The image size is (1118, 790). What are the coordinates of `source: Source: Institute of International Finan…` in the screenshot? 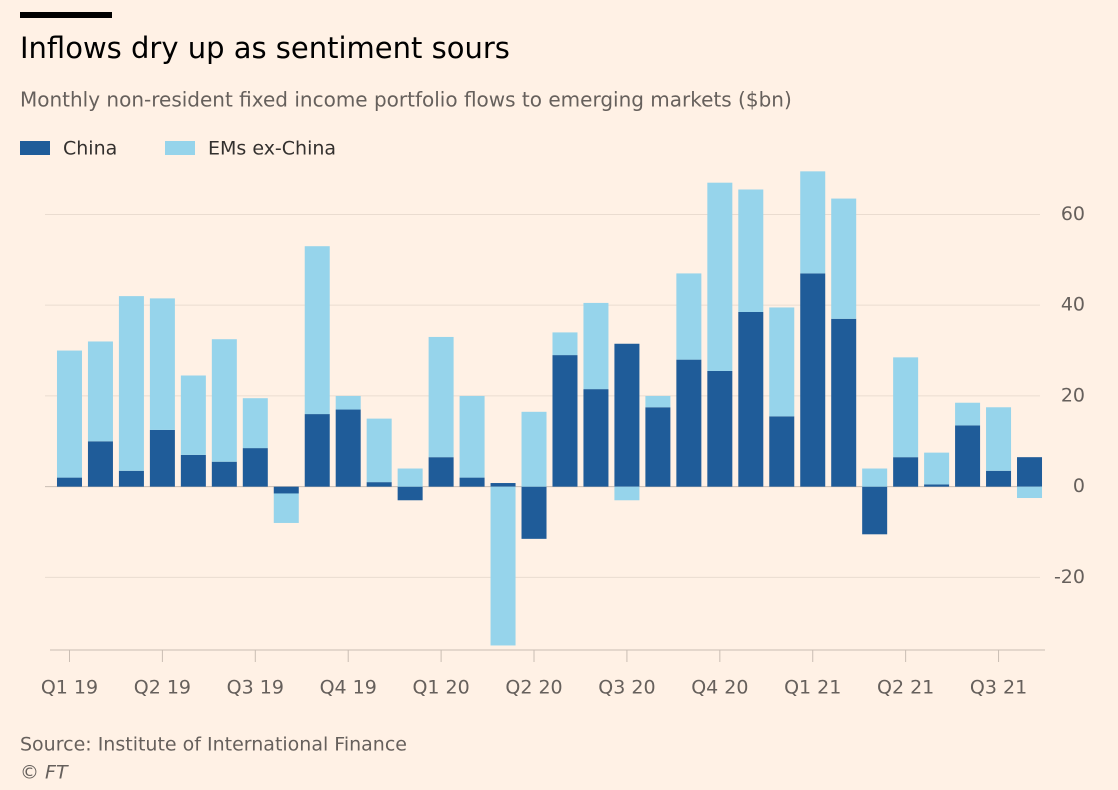 It's located at (213, 745).